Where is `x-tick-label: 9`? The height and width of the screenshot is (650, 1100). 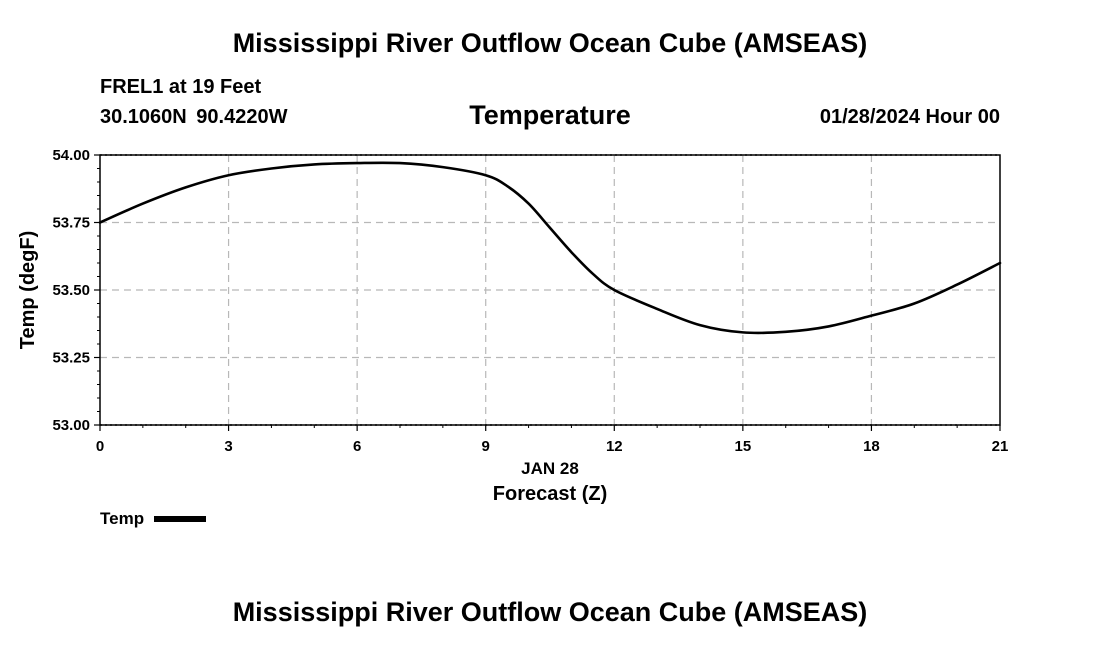
x-tick-label: 9 is located at coordinates (486, 446).